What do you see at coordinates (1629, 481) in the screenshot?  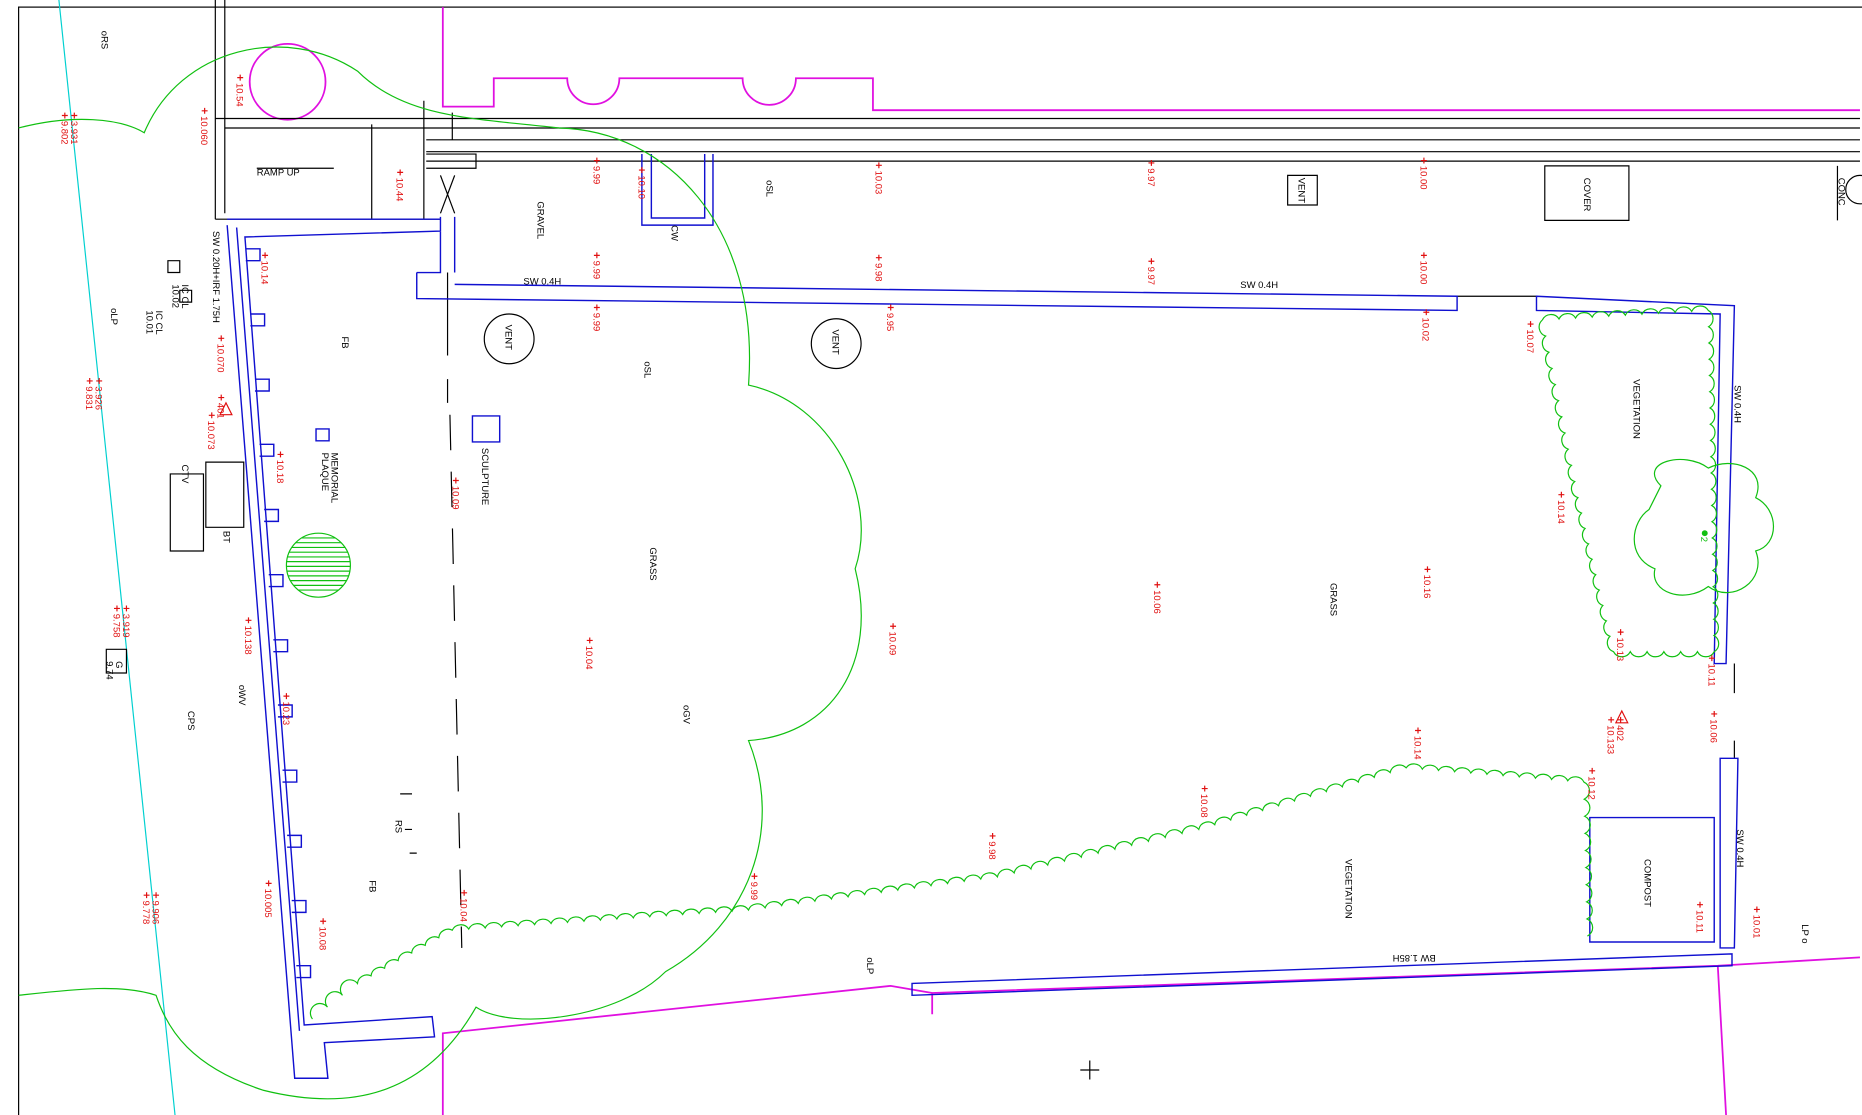 I see `hedge` at bounding box center [1629, 481].